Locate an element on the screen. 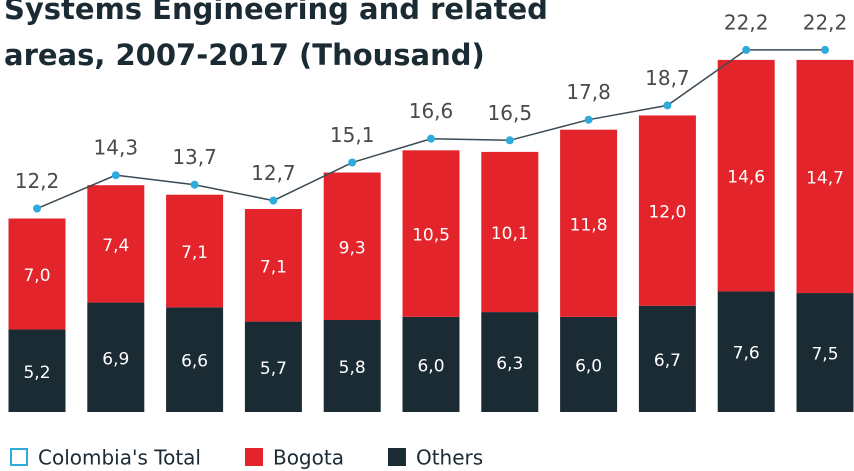  segment-label: 10,1 is located at coordinates (510, 234).